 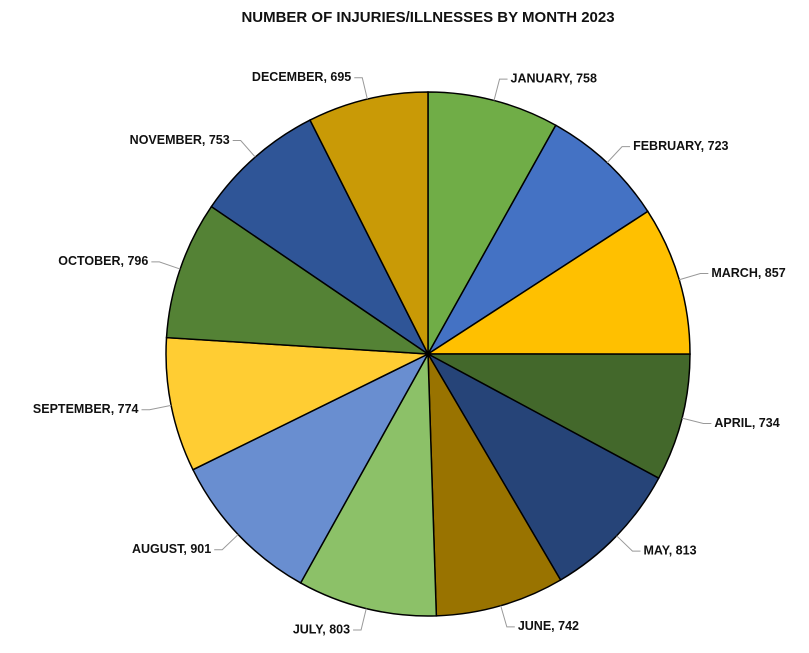 What do you see at coordinates (180, 140) in the screenshot?
I see `data-label: NOVEMBER, 753` at bounding box center [180, 140].